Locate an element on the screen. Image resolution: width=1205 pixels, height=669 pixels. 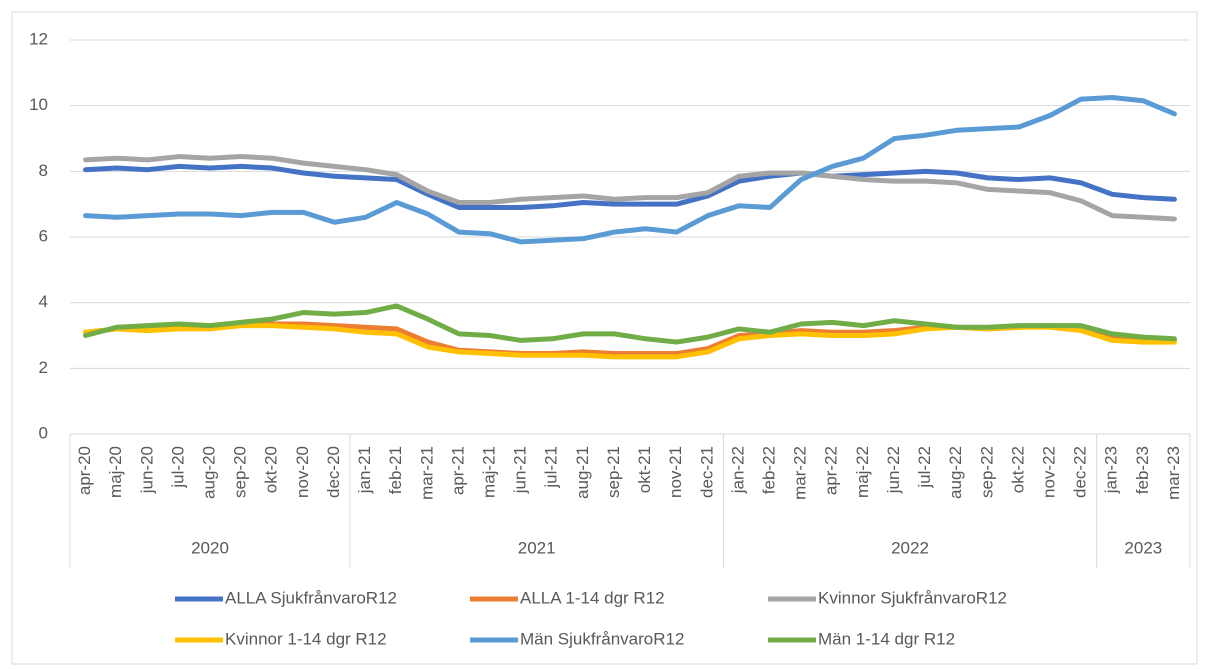
x-tick-label: jan-23 is located at coordinates (1111, 470).